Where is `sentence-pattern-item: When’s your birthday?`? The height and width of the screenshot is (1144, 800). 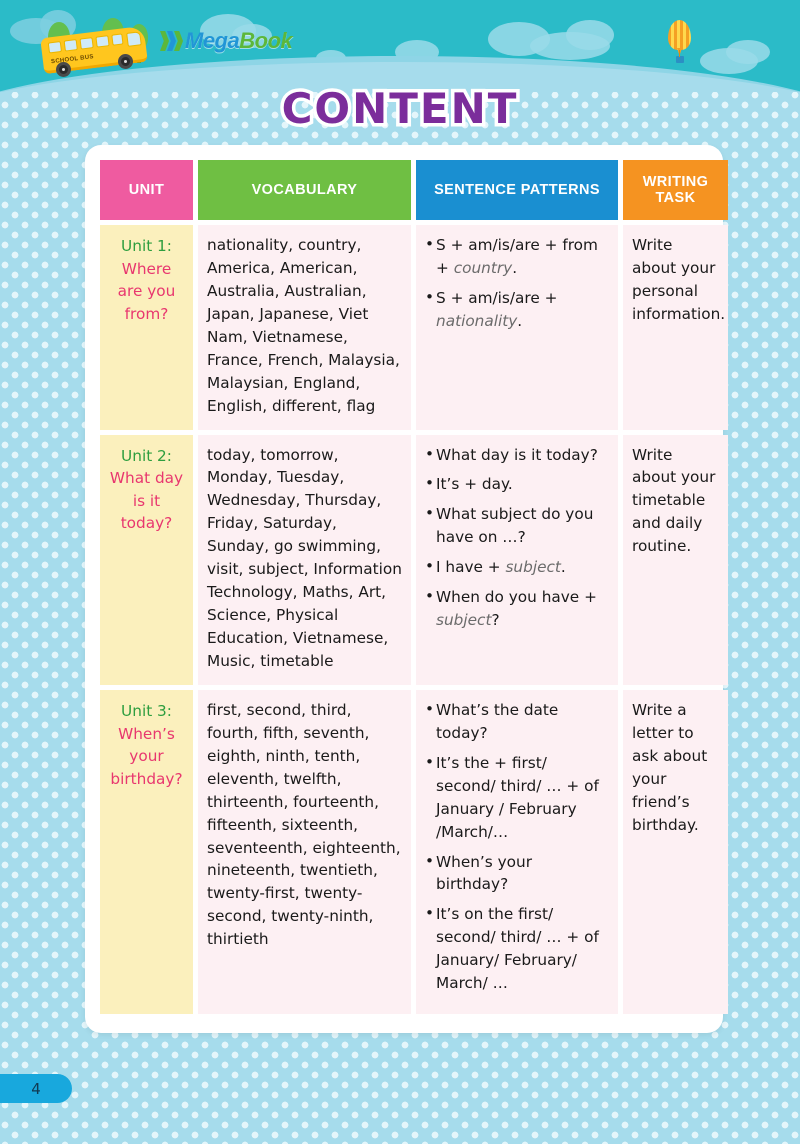
sentence-pattern-item: When’s your birthday? is located at coordinates (517, 873).